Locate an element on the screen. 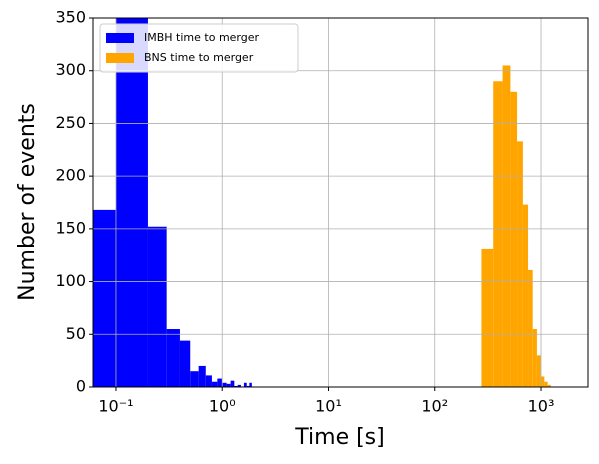 Image resolution: width=599 pixels, height=464 pixels. y-tick-label: 150 is located at coordinates (70, 227).